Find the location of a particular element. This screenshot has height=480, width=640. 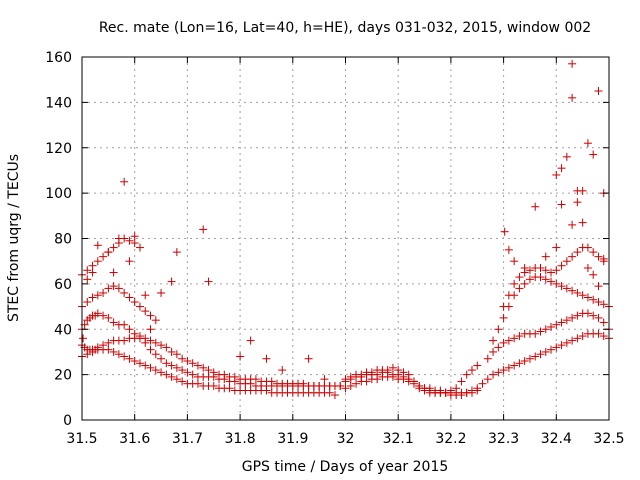

x-tick-label: 32 is located at coordinates (346, 439).